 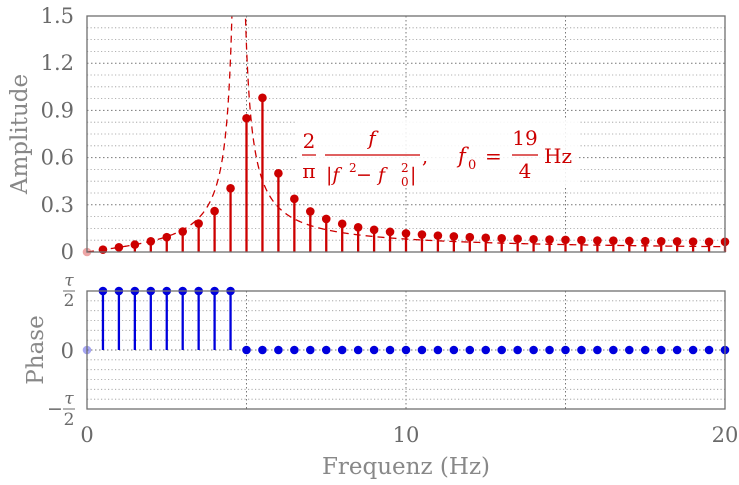 What do you see at coordinates (406, 320) in the screenshot?
I see `phase-stems` at bounding box center [406, 320].